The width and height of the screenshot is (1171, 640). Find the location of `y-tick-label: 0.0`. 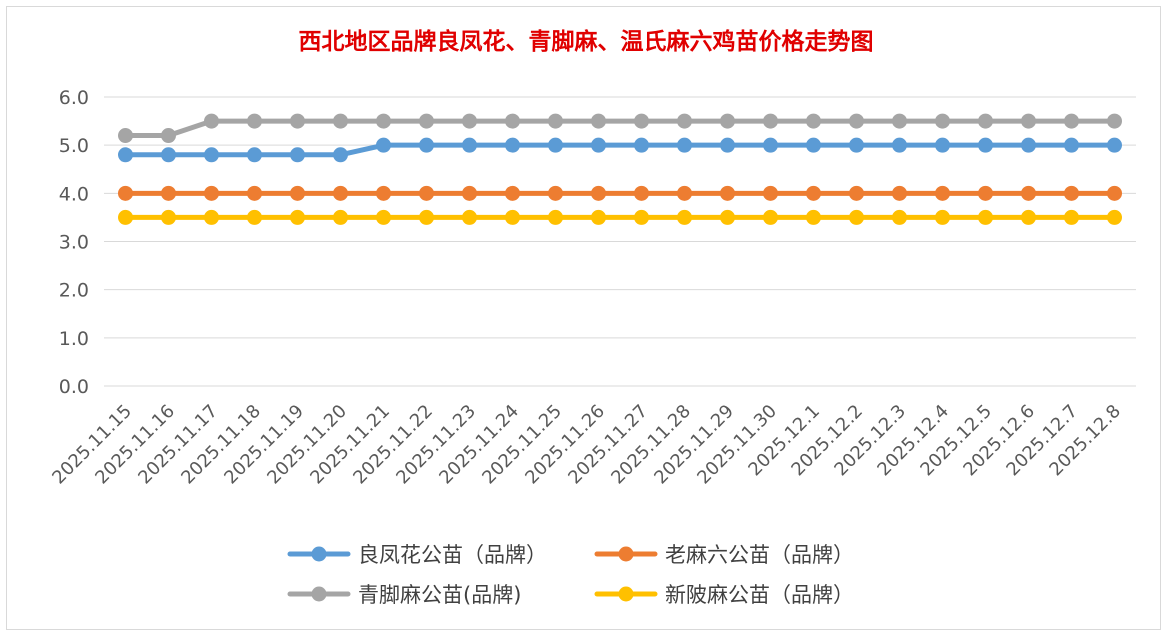

y-tick-label: 0.0 is located at coordinates (74, 387).